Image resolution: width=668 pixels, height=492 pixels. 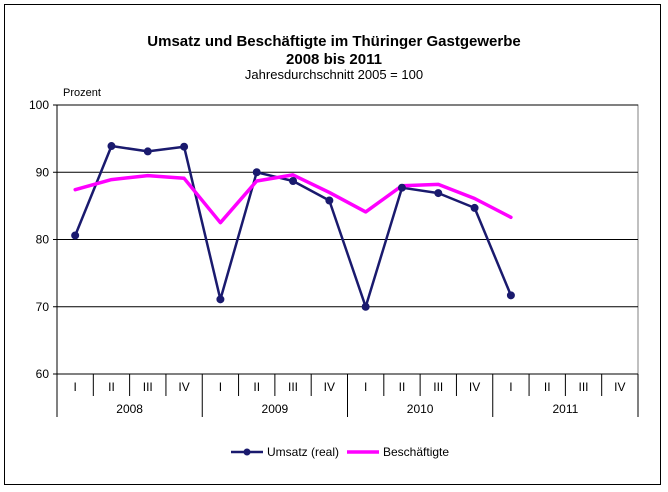 I want to click on series-line-beschaeftigte, so click(x=293, y=199).